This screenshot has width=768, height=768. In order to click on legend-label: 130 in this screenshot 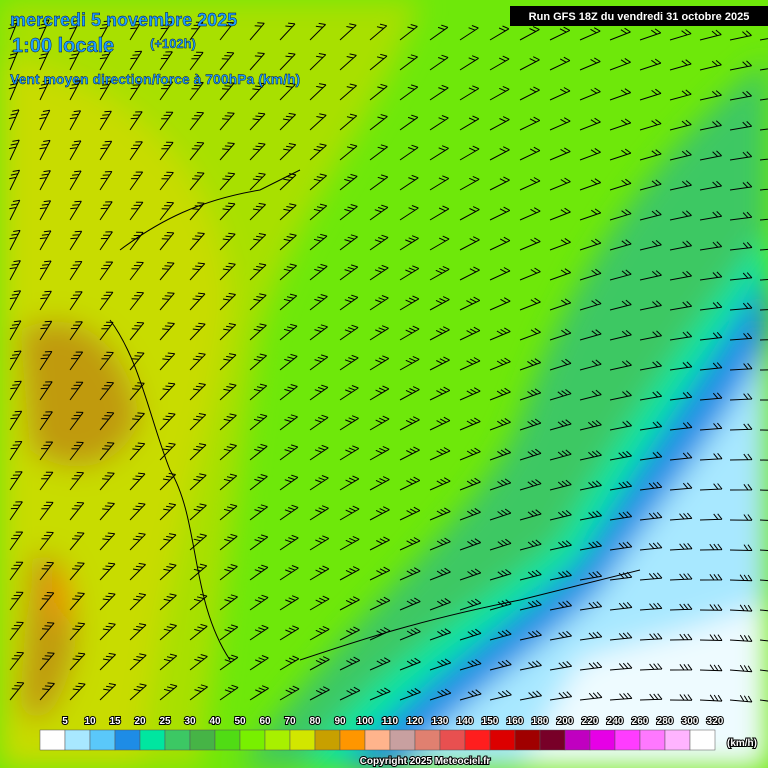, I will do `click(440, 721)`.